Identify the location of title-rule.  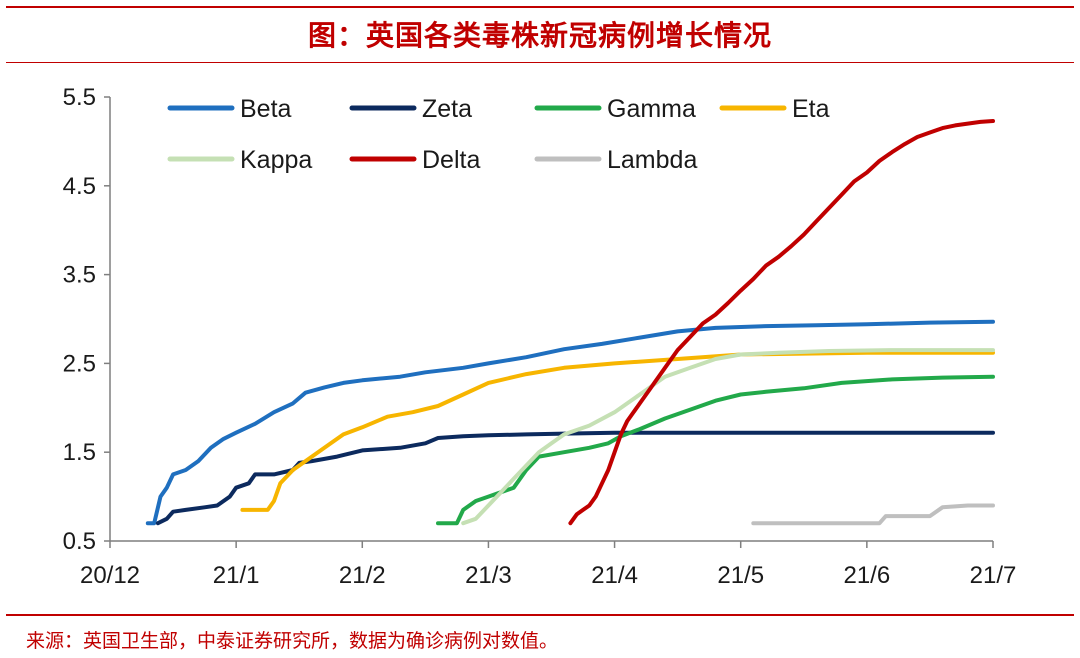
(540, 62).